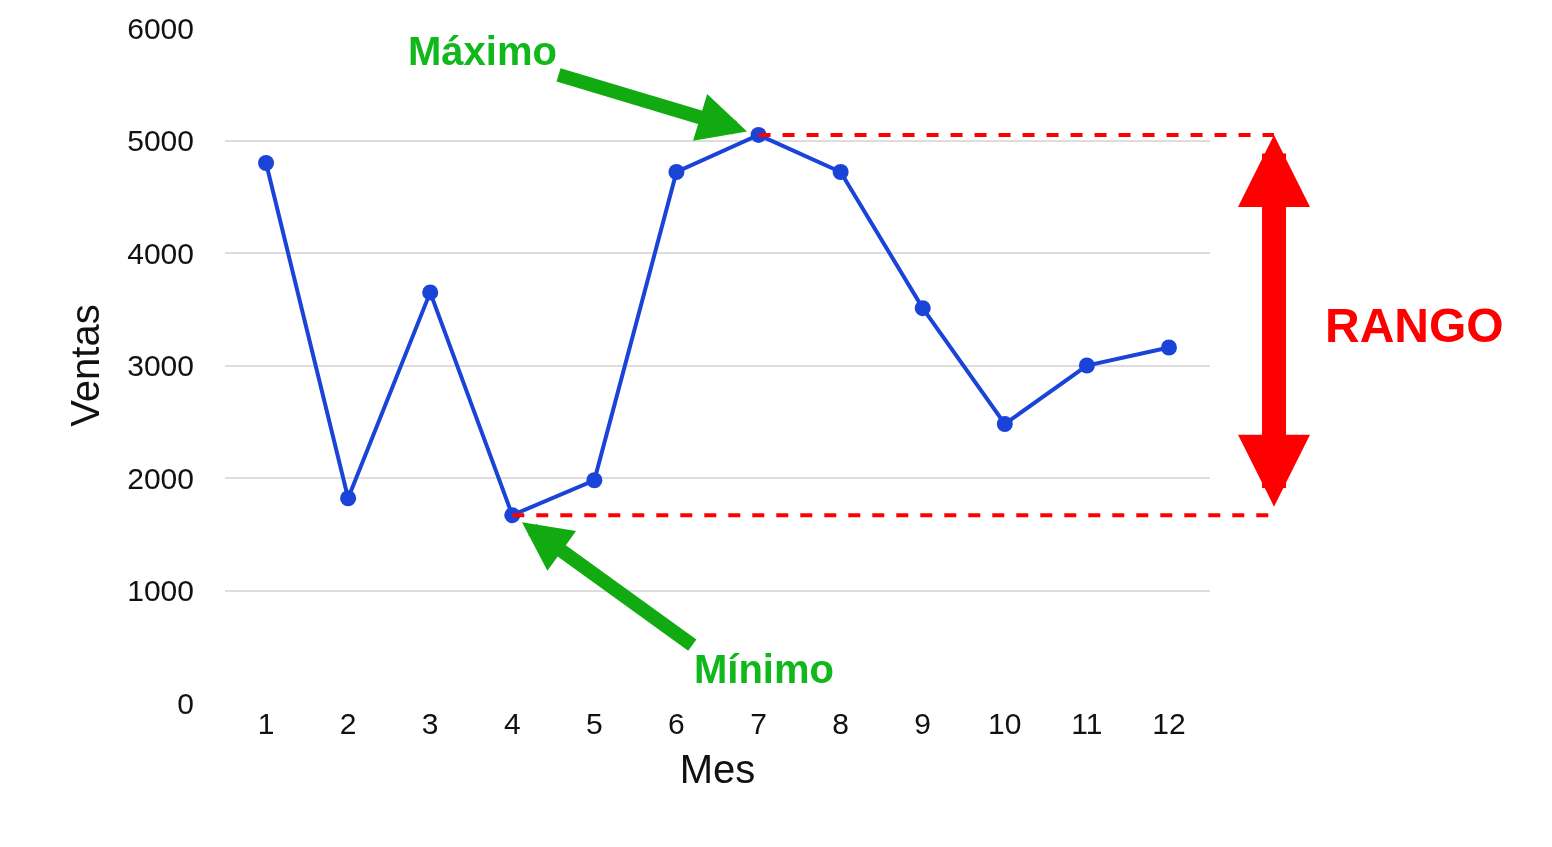  Describe the element at coordinates (1087, 723) in the screenshot. I see `x-tick-label: 11` at that location.